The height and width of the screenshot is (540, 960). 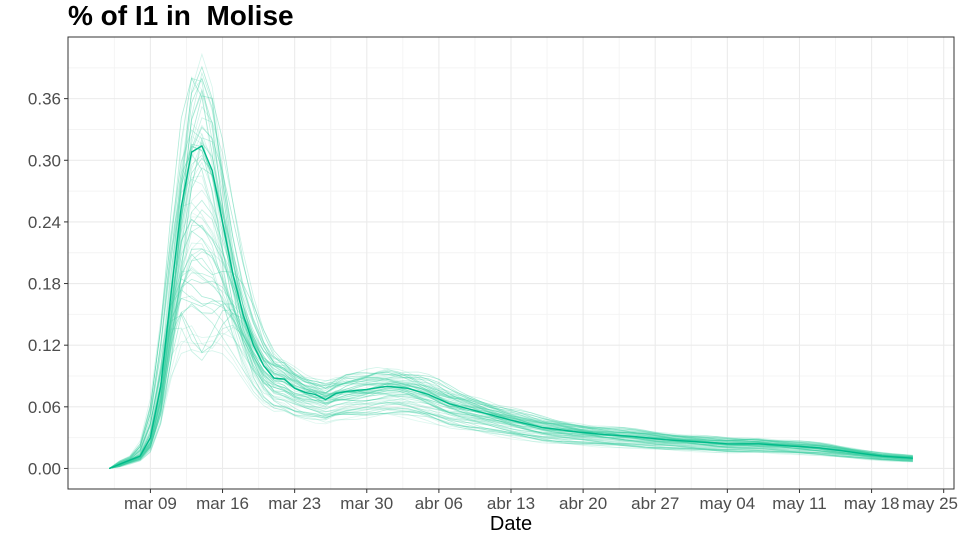 What do you see at coordinates (44, 345) in the screenshot?
I see `y-tick-label: 0.12` at bounding box center [44, 345].